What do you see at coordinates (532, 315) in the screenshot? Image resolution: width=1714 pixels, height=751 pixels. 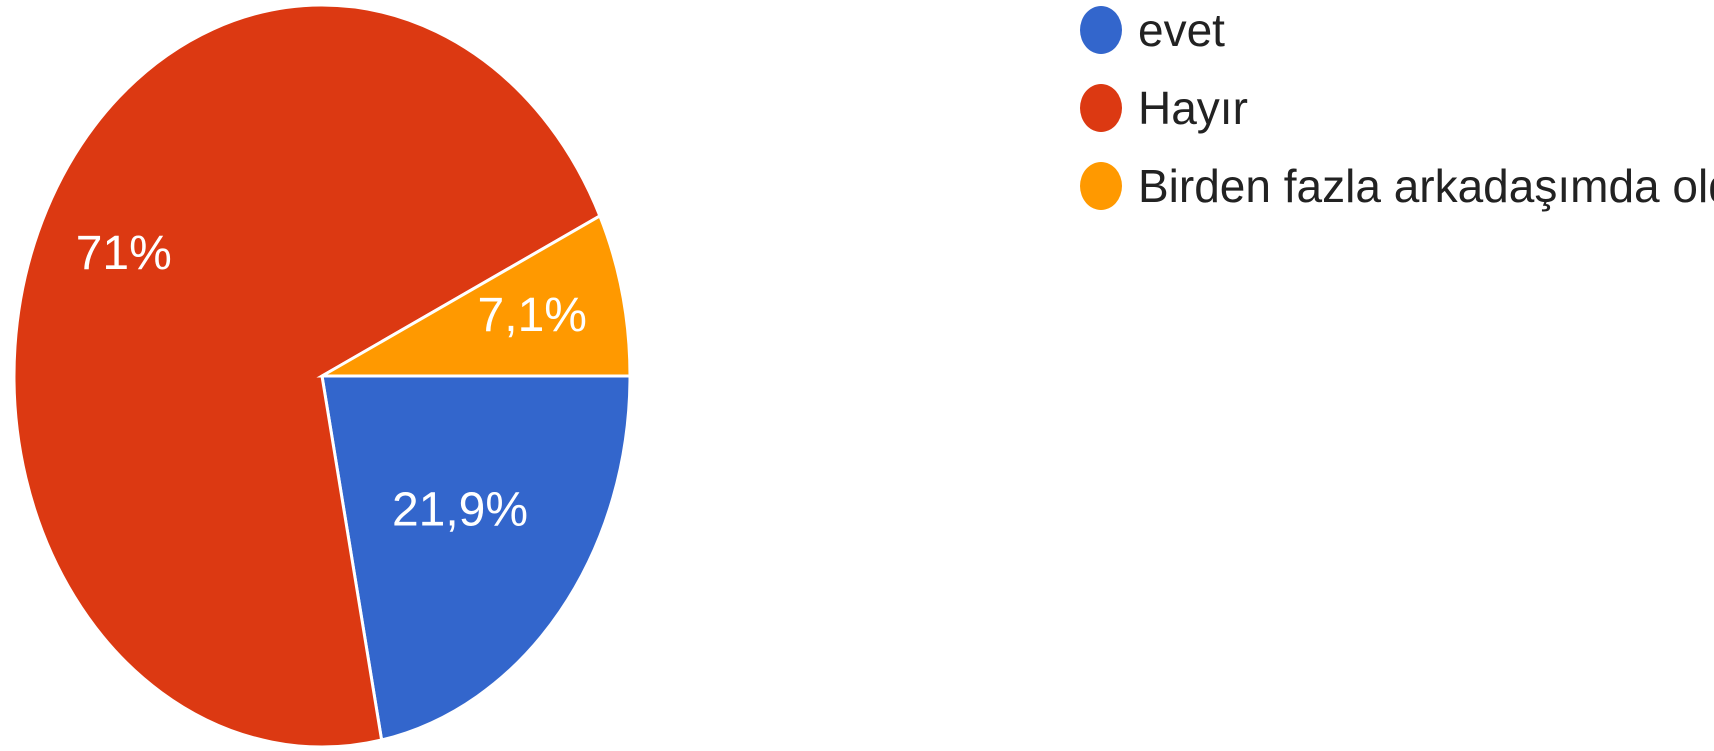 I see `pie-label-birden-fazla: 7,1%` at bounding box center [532, 315].